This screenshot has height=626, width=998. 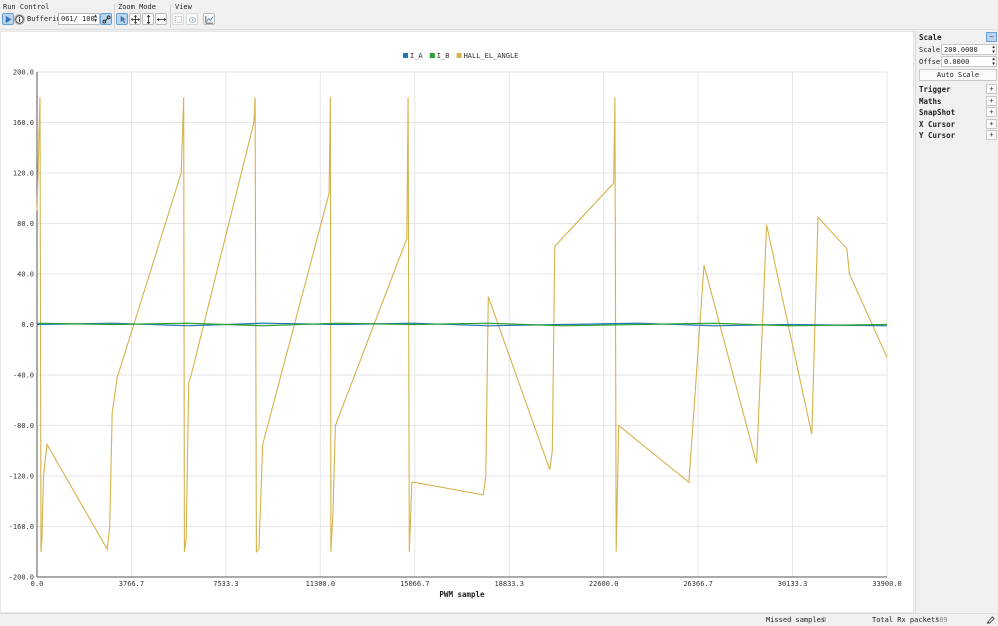 I want to click on snapshot-icon, so click(x=192, y=19).